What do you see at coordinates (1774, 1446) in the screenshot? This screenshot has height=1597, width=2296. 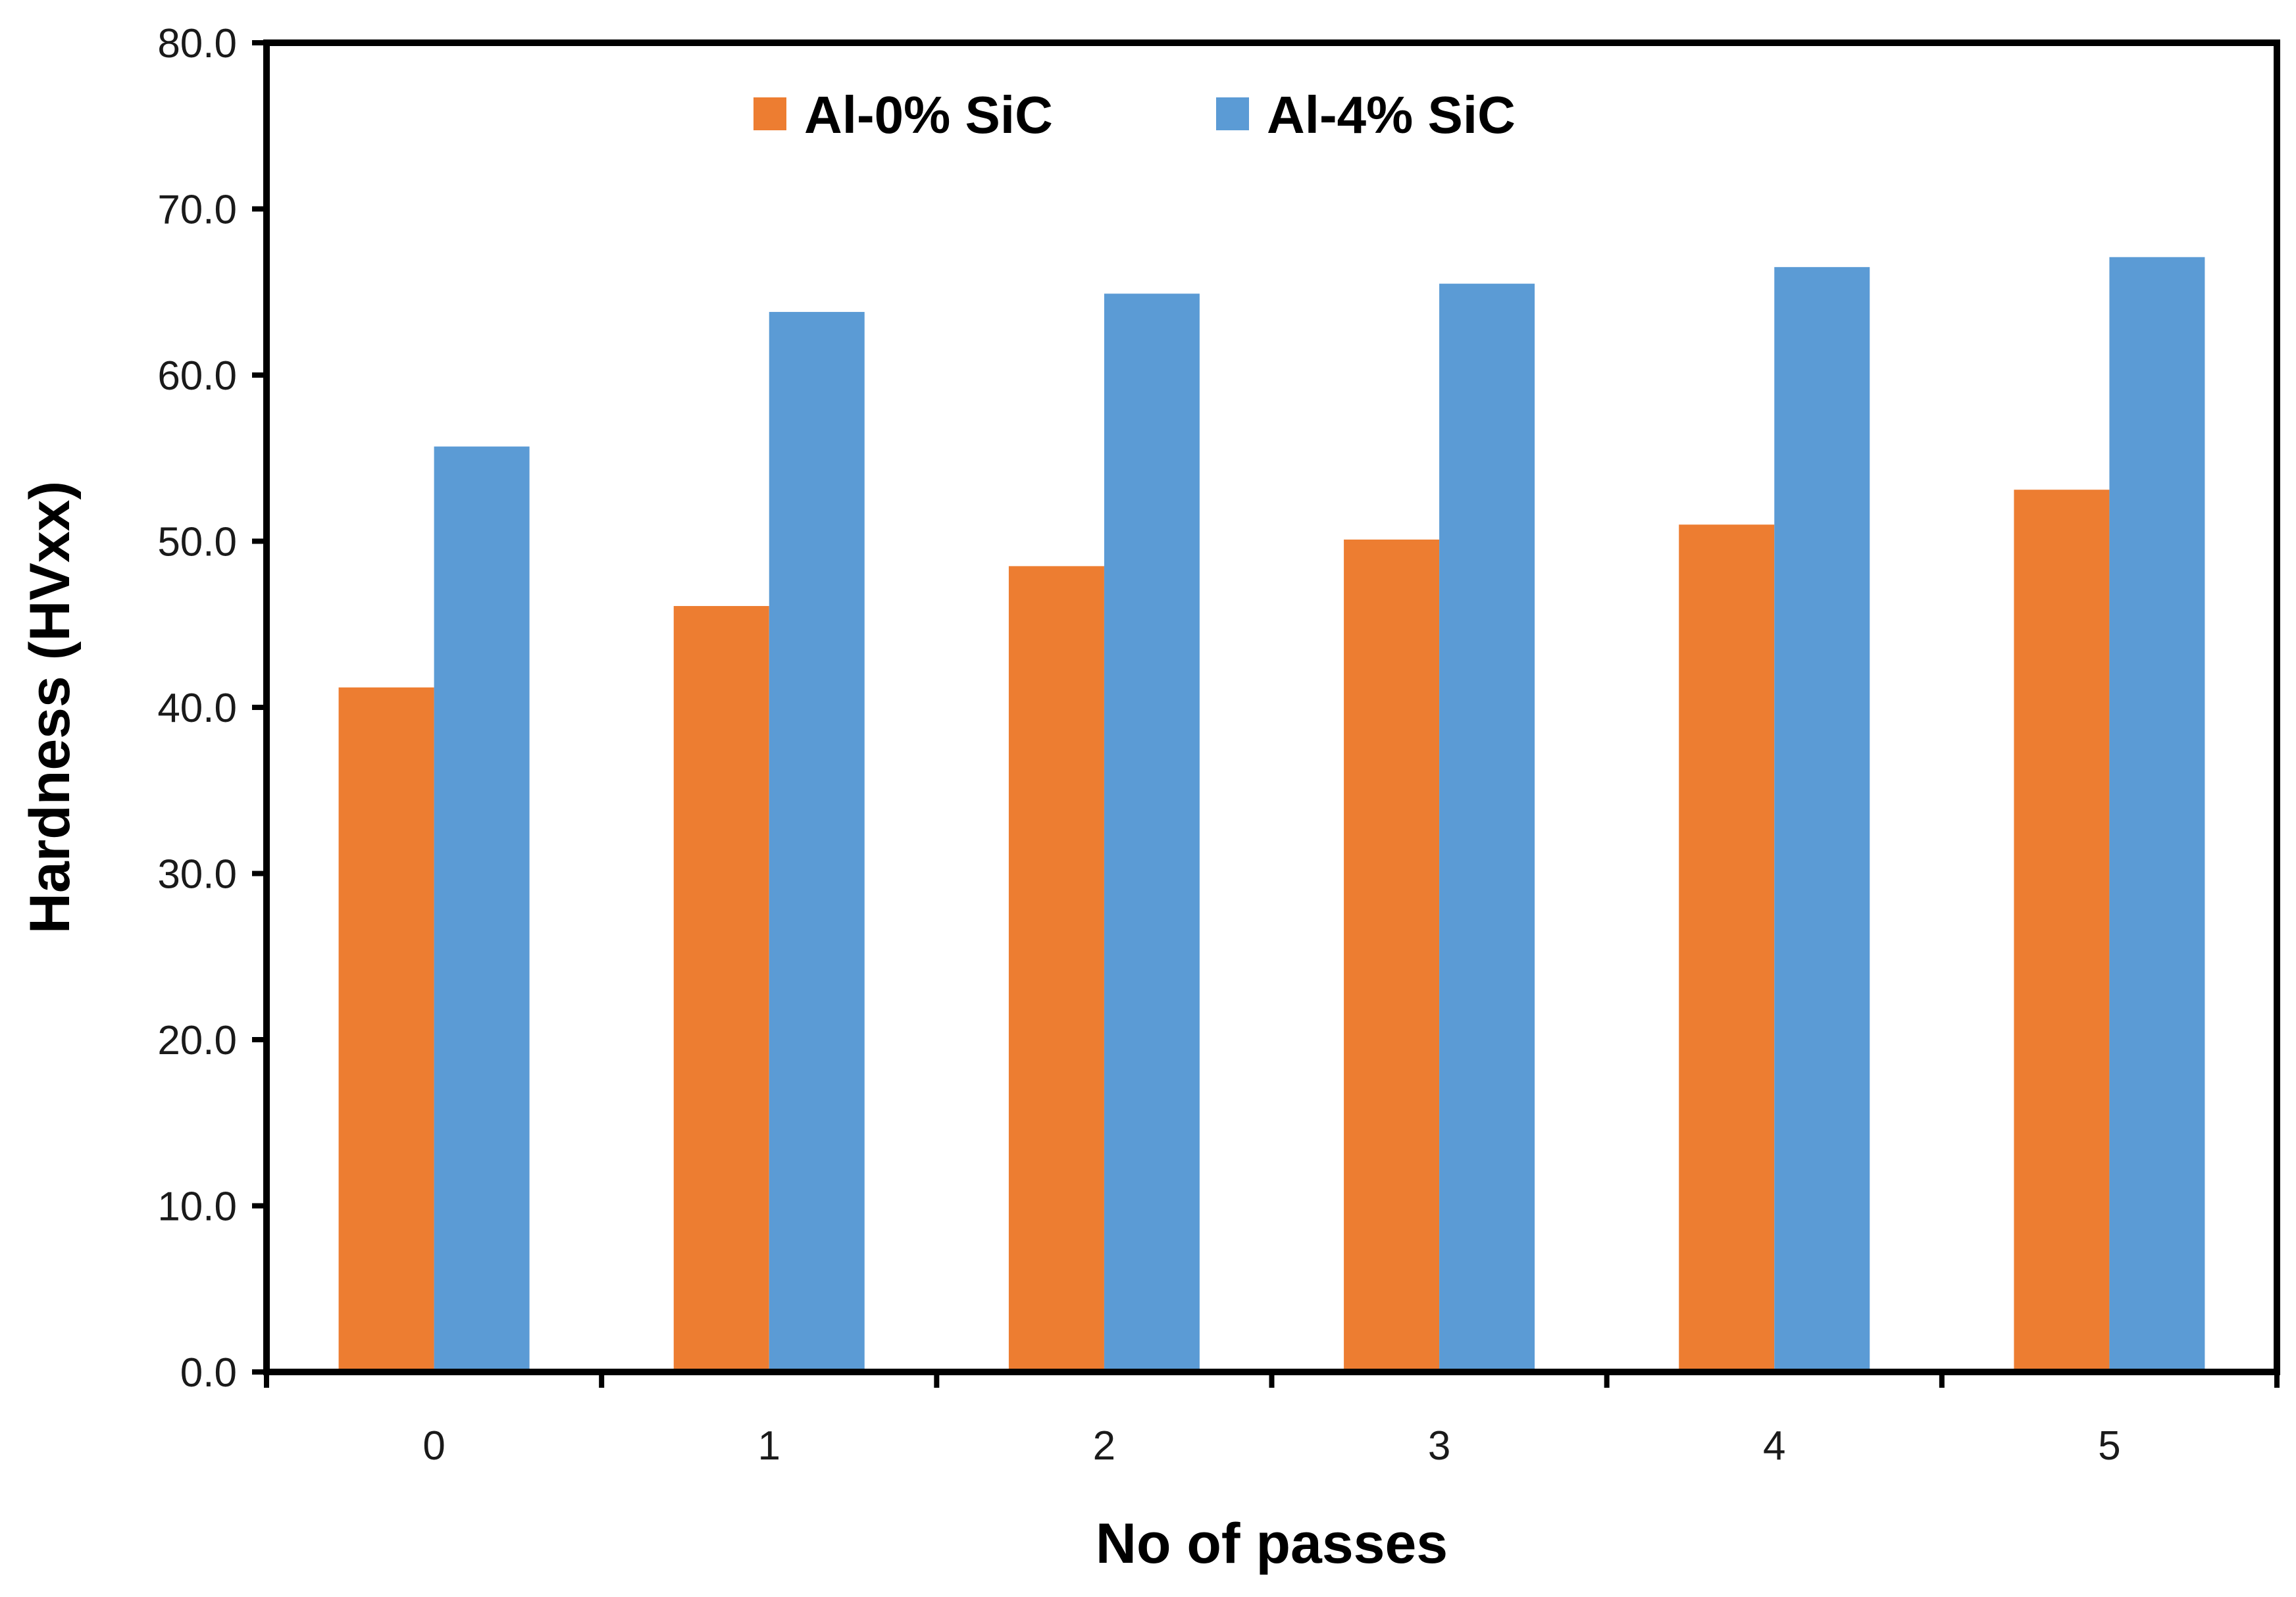 I see `x-tick-label: 4` at bounding box center [1774, 1446].